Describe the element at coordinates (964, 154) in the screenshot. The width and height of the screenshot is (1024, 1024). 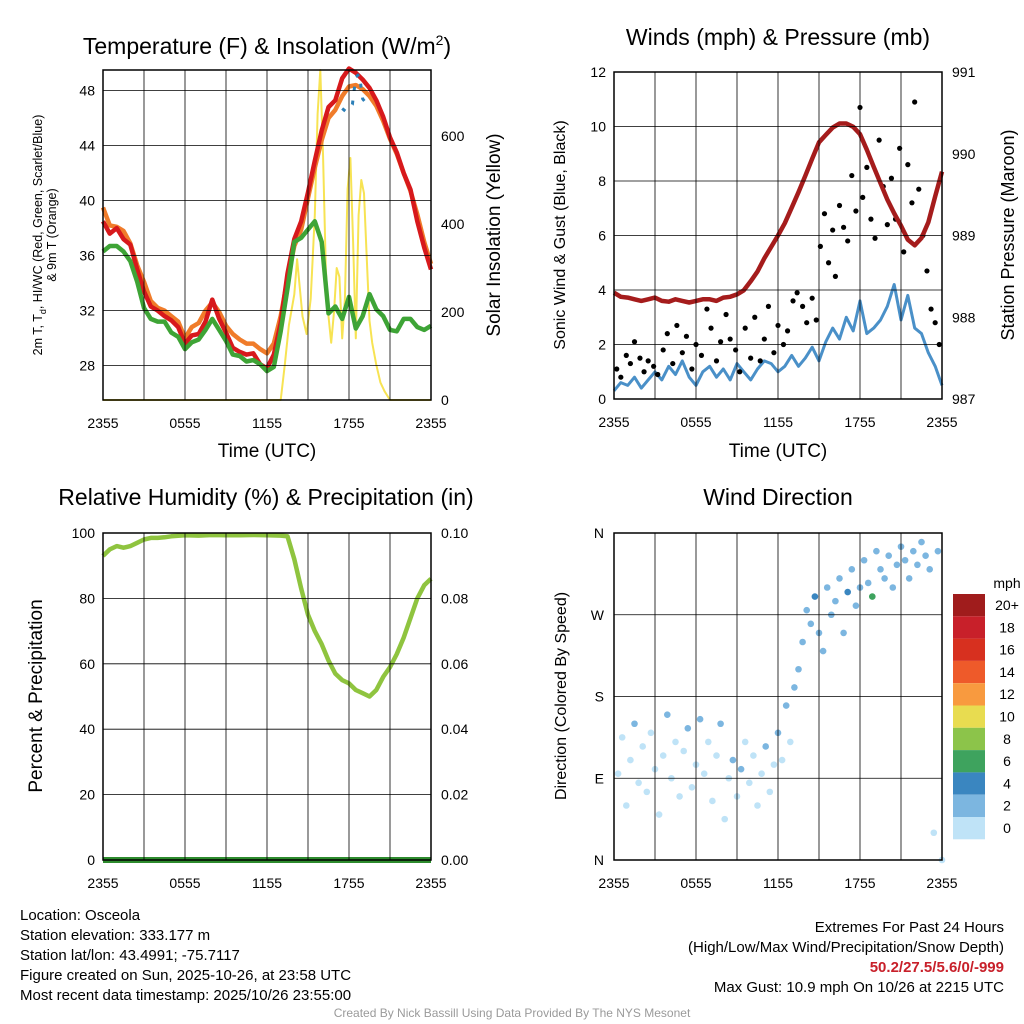
I see `y2-tick-label: 990` at that location.